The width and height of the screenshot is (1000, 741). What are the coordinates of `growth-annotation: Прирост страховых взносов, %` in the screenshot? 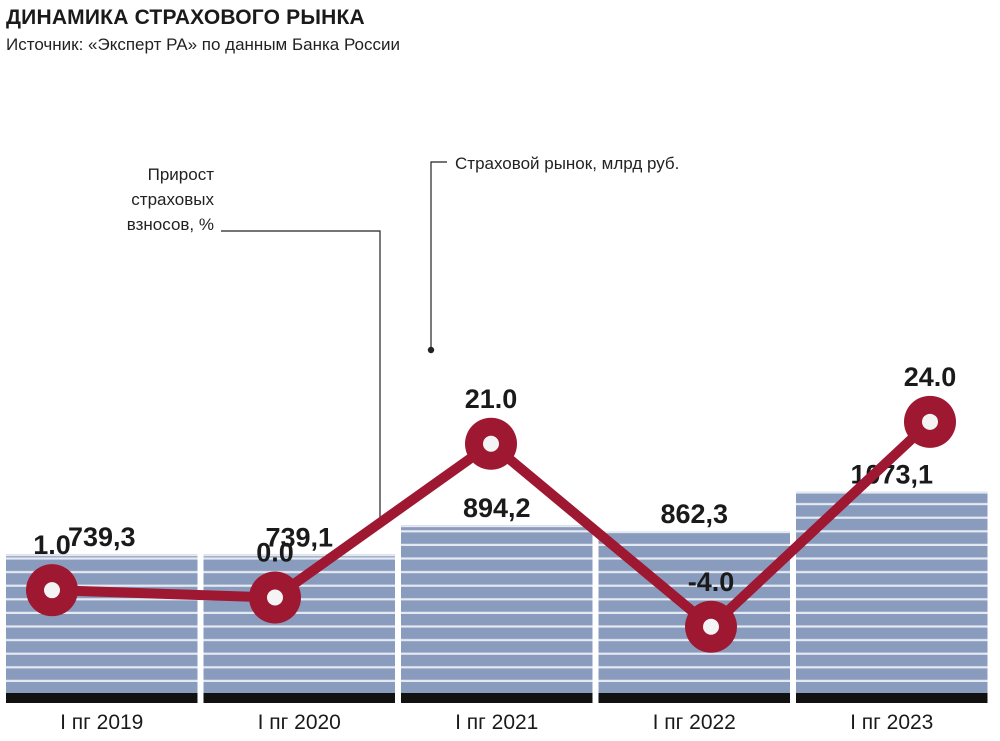 It's located at (170, 199).